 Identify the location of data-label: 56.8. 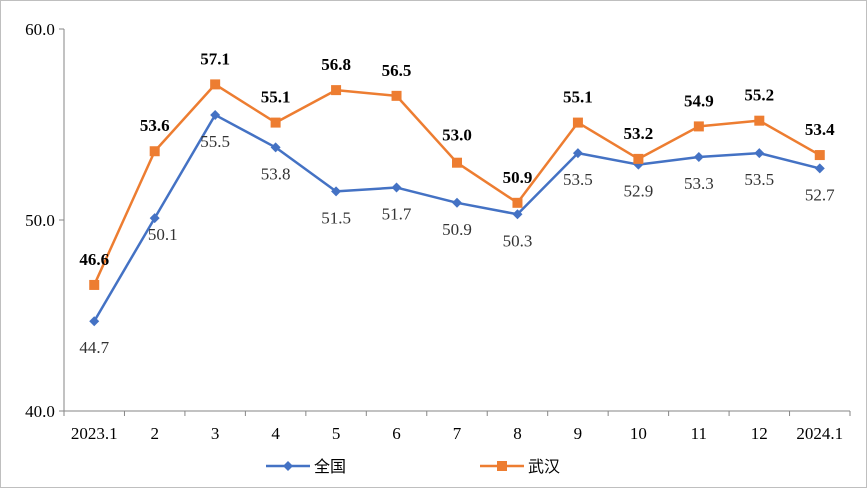
(336, 64).